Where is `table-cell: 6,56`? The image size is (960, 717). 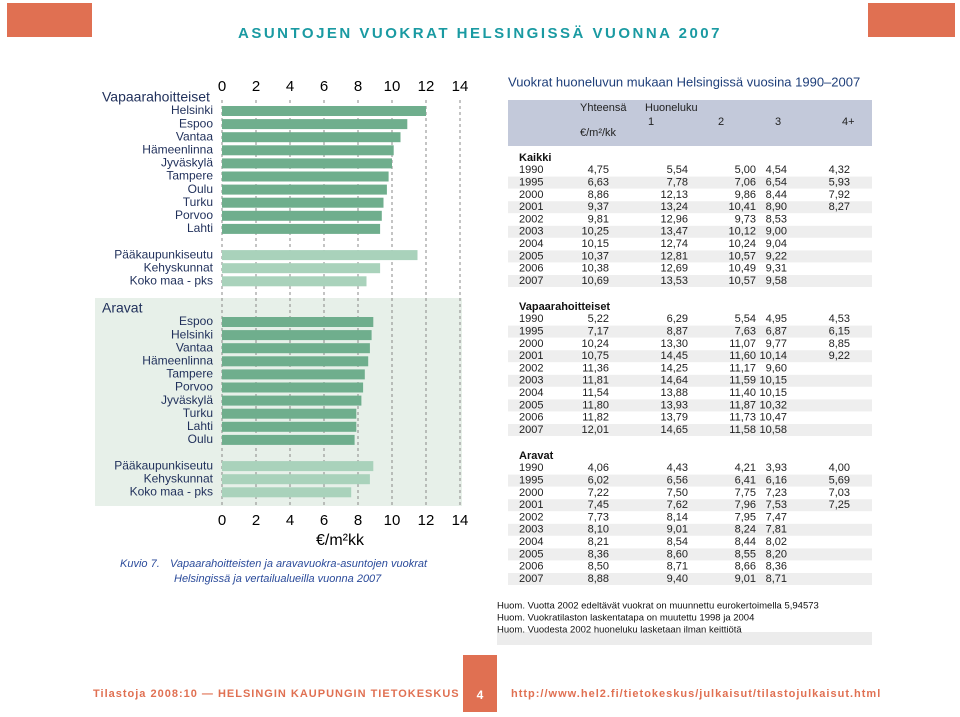 table-cell: 6,56 is located at coordinates (677, 481).